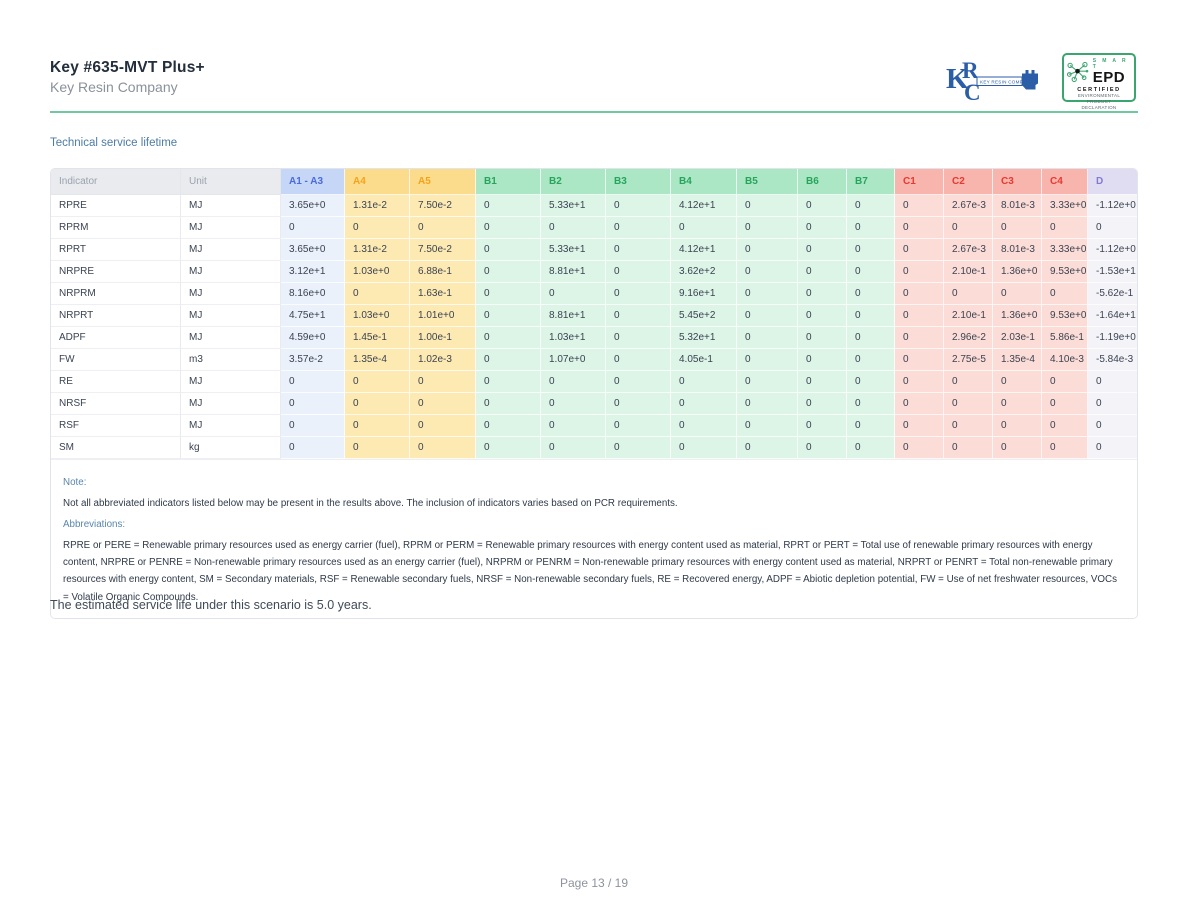 The width and height of the screenshot is (1188, 918). Describe the element at coordinates (1017, 228) in the screenshot. I see `value-cell-c3: 0` at that location.